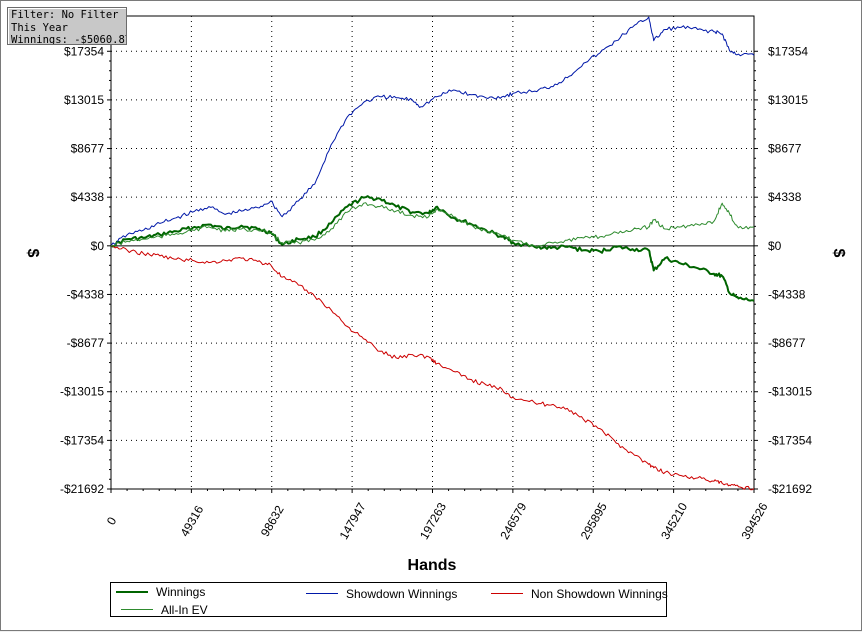 The height and width of the screenshot is (632, 862). Describe the element at coordinates (272, 521) in the screenshot. I see `x-tick-label: 98632` at that location.